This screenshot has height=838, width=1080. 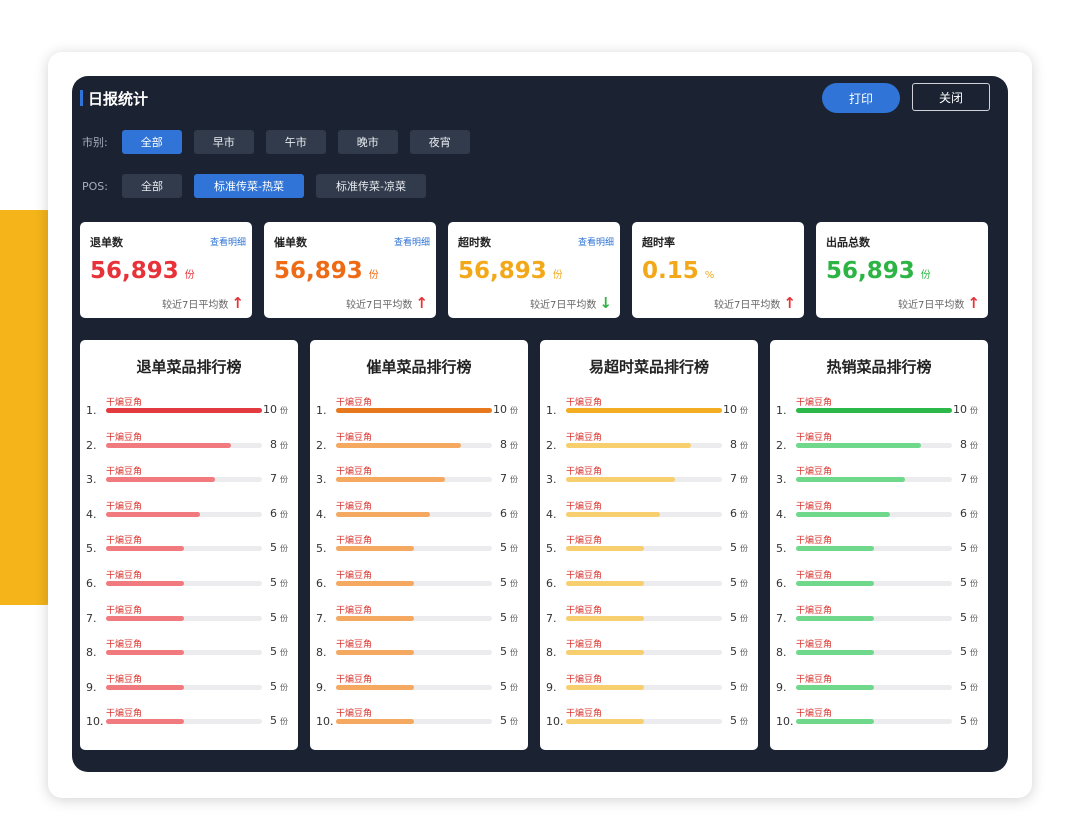 I want to click on market-filter-row: 市别: 全部 早市 午市 晚市 夜宵, so click(x=282, y=142).